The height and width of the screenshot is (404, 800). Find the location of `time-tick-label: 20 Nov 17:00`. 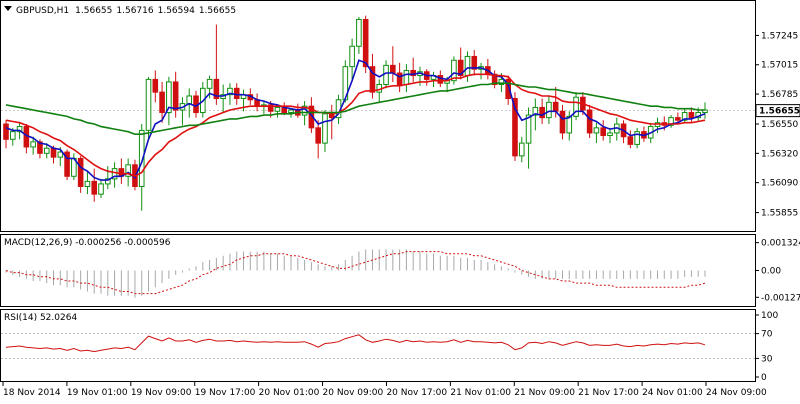

time-tick-label: 20 Nov 17:00 is located at coordinates (416, 393).